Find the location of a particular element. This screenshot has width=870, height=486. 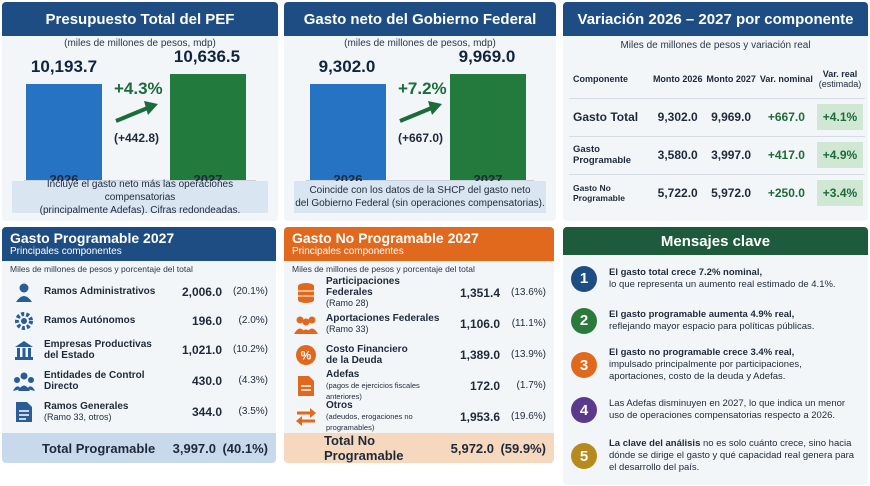

change-percent: +4.3% is located at coordinates (138, 88).